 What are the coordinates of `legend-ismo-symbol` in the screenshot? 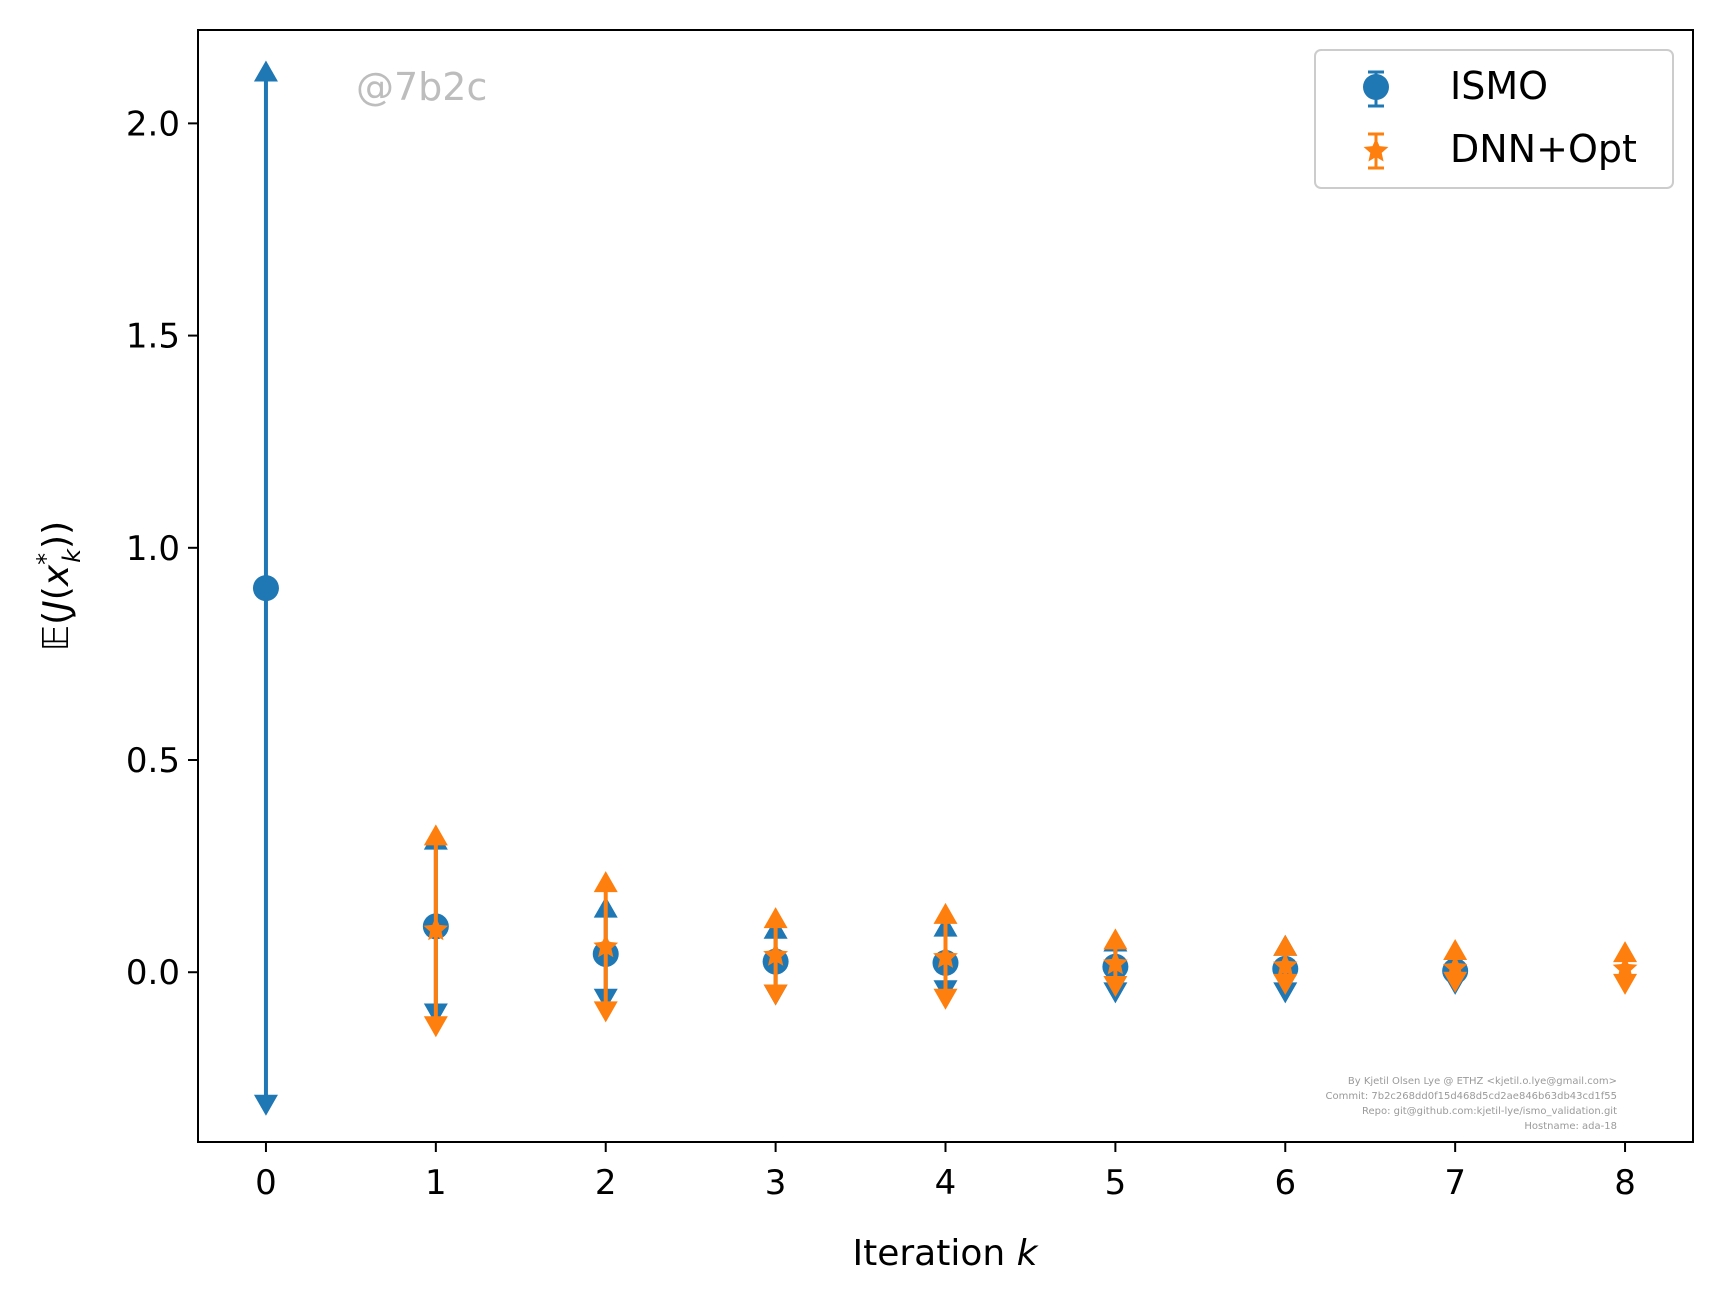 It's located at (1376, 89).